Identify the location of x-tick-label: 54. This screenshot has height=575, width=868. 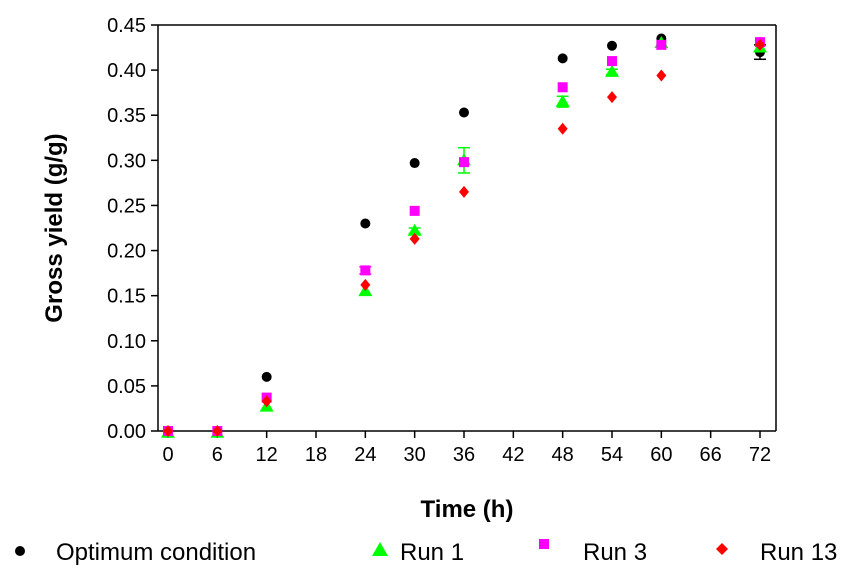
(612, 455).